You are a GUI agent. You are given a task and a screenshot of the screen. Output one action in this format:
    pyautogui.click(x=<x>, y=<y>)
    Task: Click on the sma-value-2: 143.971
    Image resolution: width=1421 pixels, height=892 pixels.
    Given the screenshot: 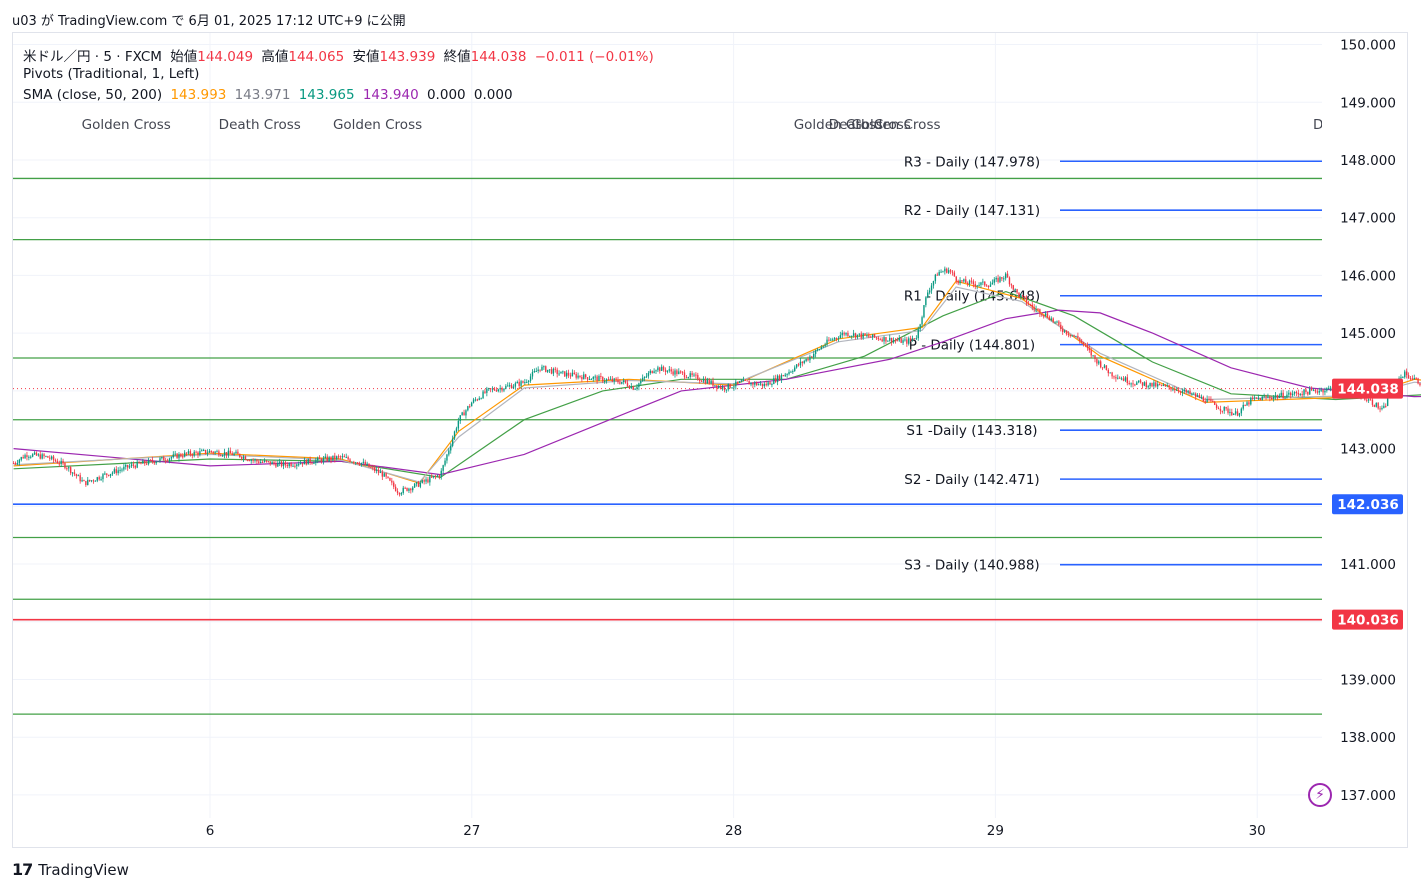 What is the action you would take?
    pyautogui.click(x=262, y=95)
    